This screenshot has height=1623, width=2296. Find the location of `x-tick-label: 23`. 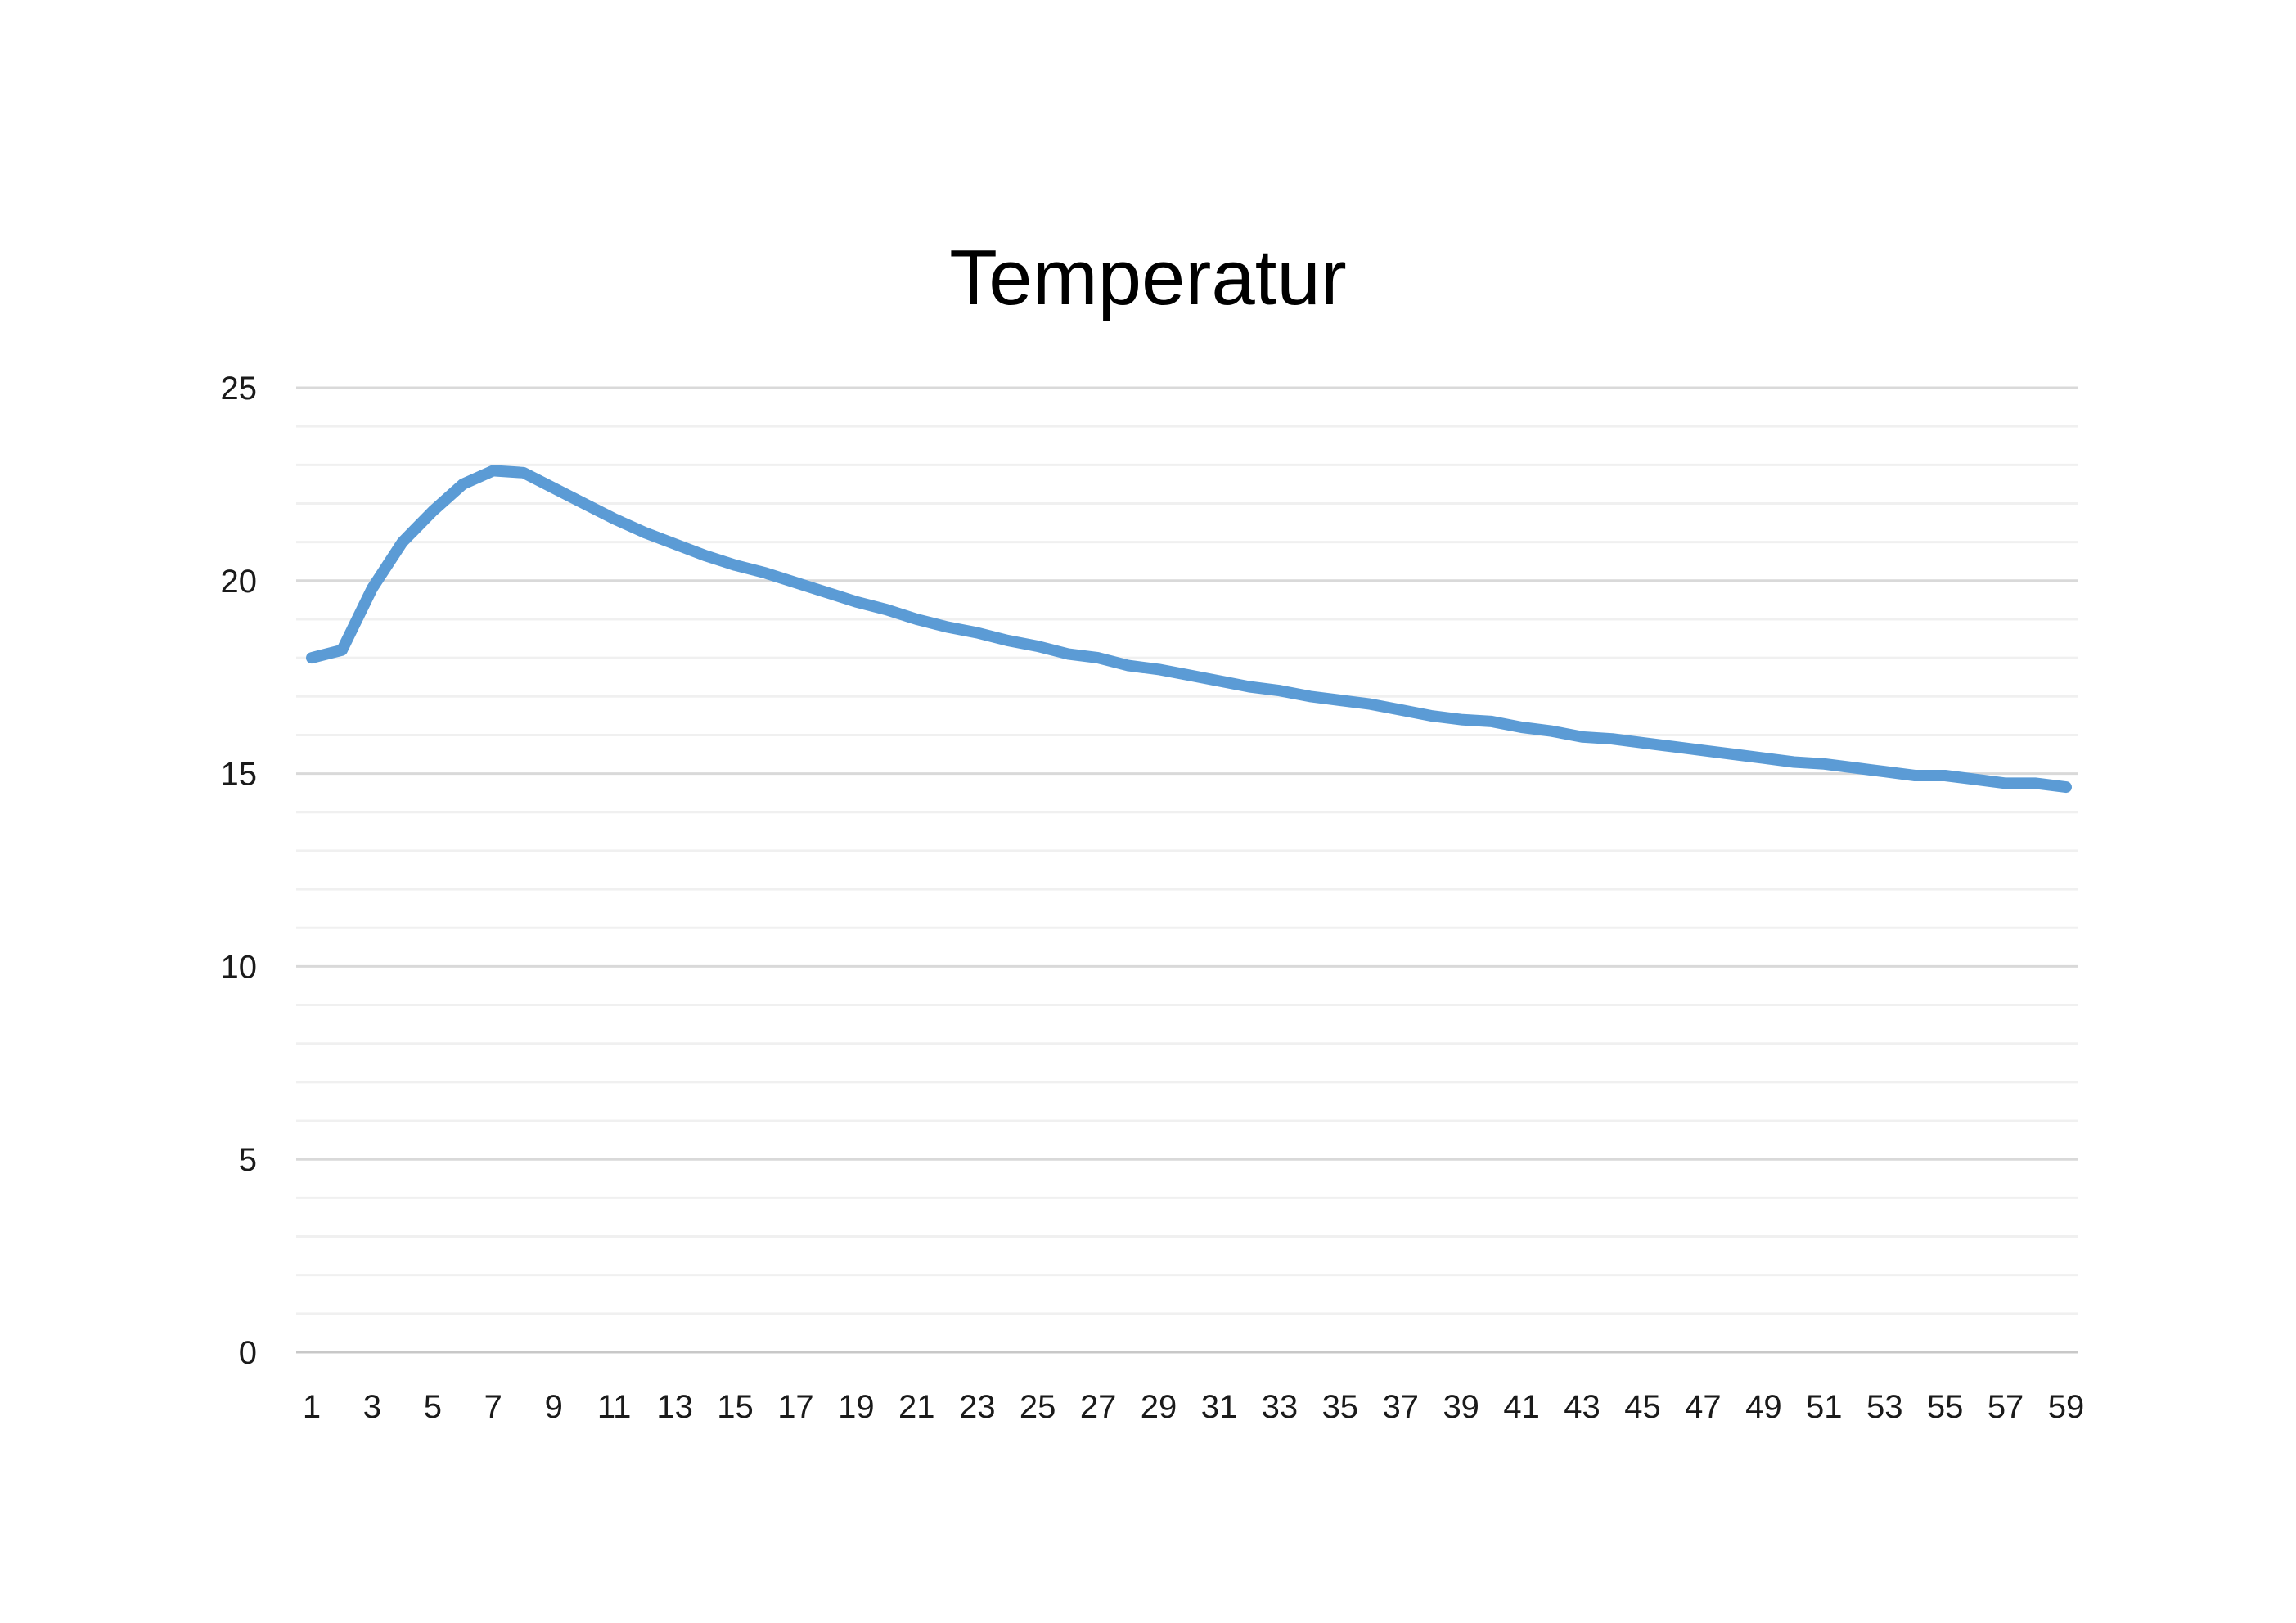

x-tick-label: 23 is located at coordinates (978, 1407).